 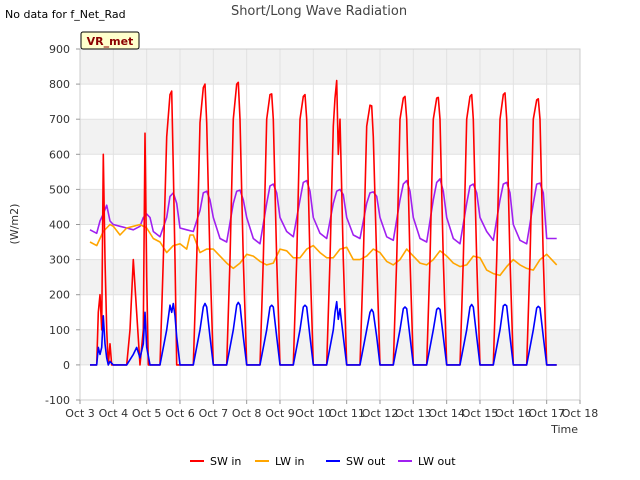 I want to click on x-tick-label: Oct 5, so click(x=147, y=413).